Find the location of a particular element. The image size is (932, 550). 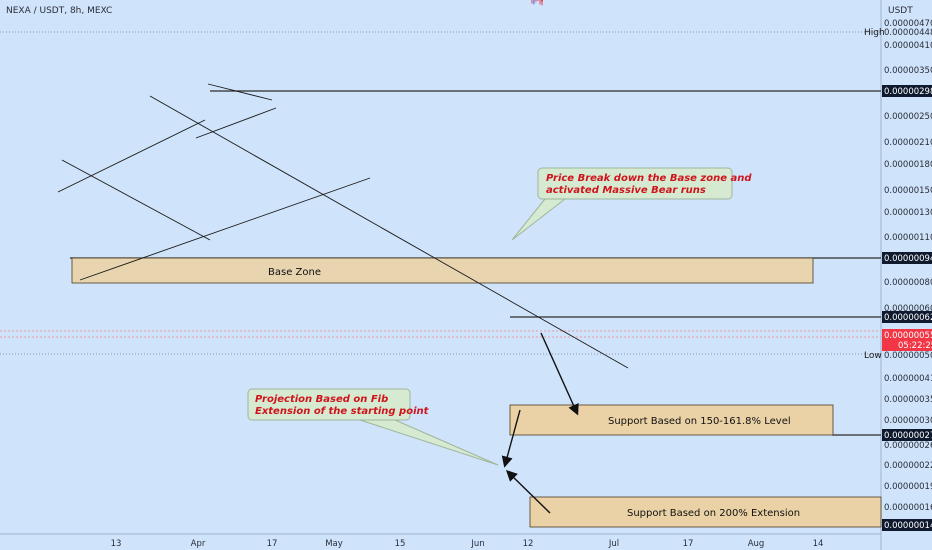

countdown: 05:22:25 is located at coordinates (915, 346).